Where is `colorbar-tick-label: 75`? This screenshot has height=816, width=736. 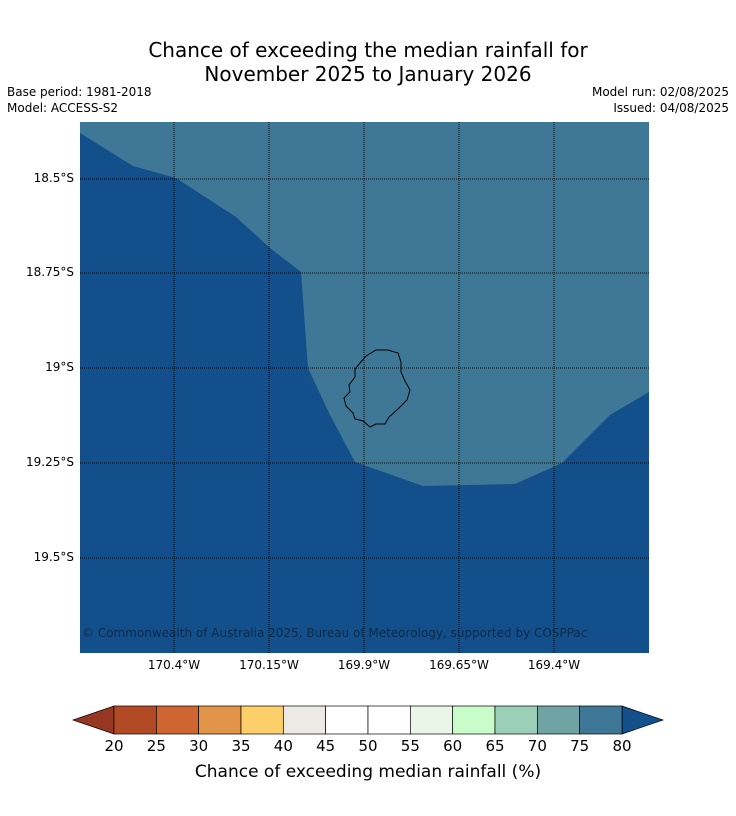 colorbar-tick-label: 75 is located at coordinates (580, 746).